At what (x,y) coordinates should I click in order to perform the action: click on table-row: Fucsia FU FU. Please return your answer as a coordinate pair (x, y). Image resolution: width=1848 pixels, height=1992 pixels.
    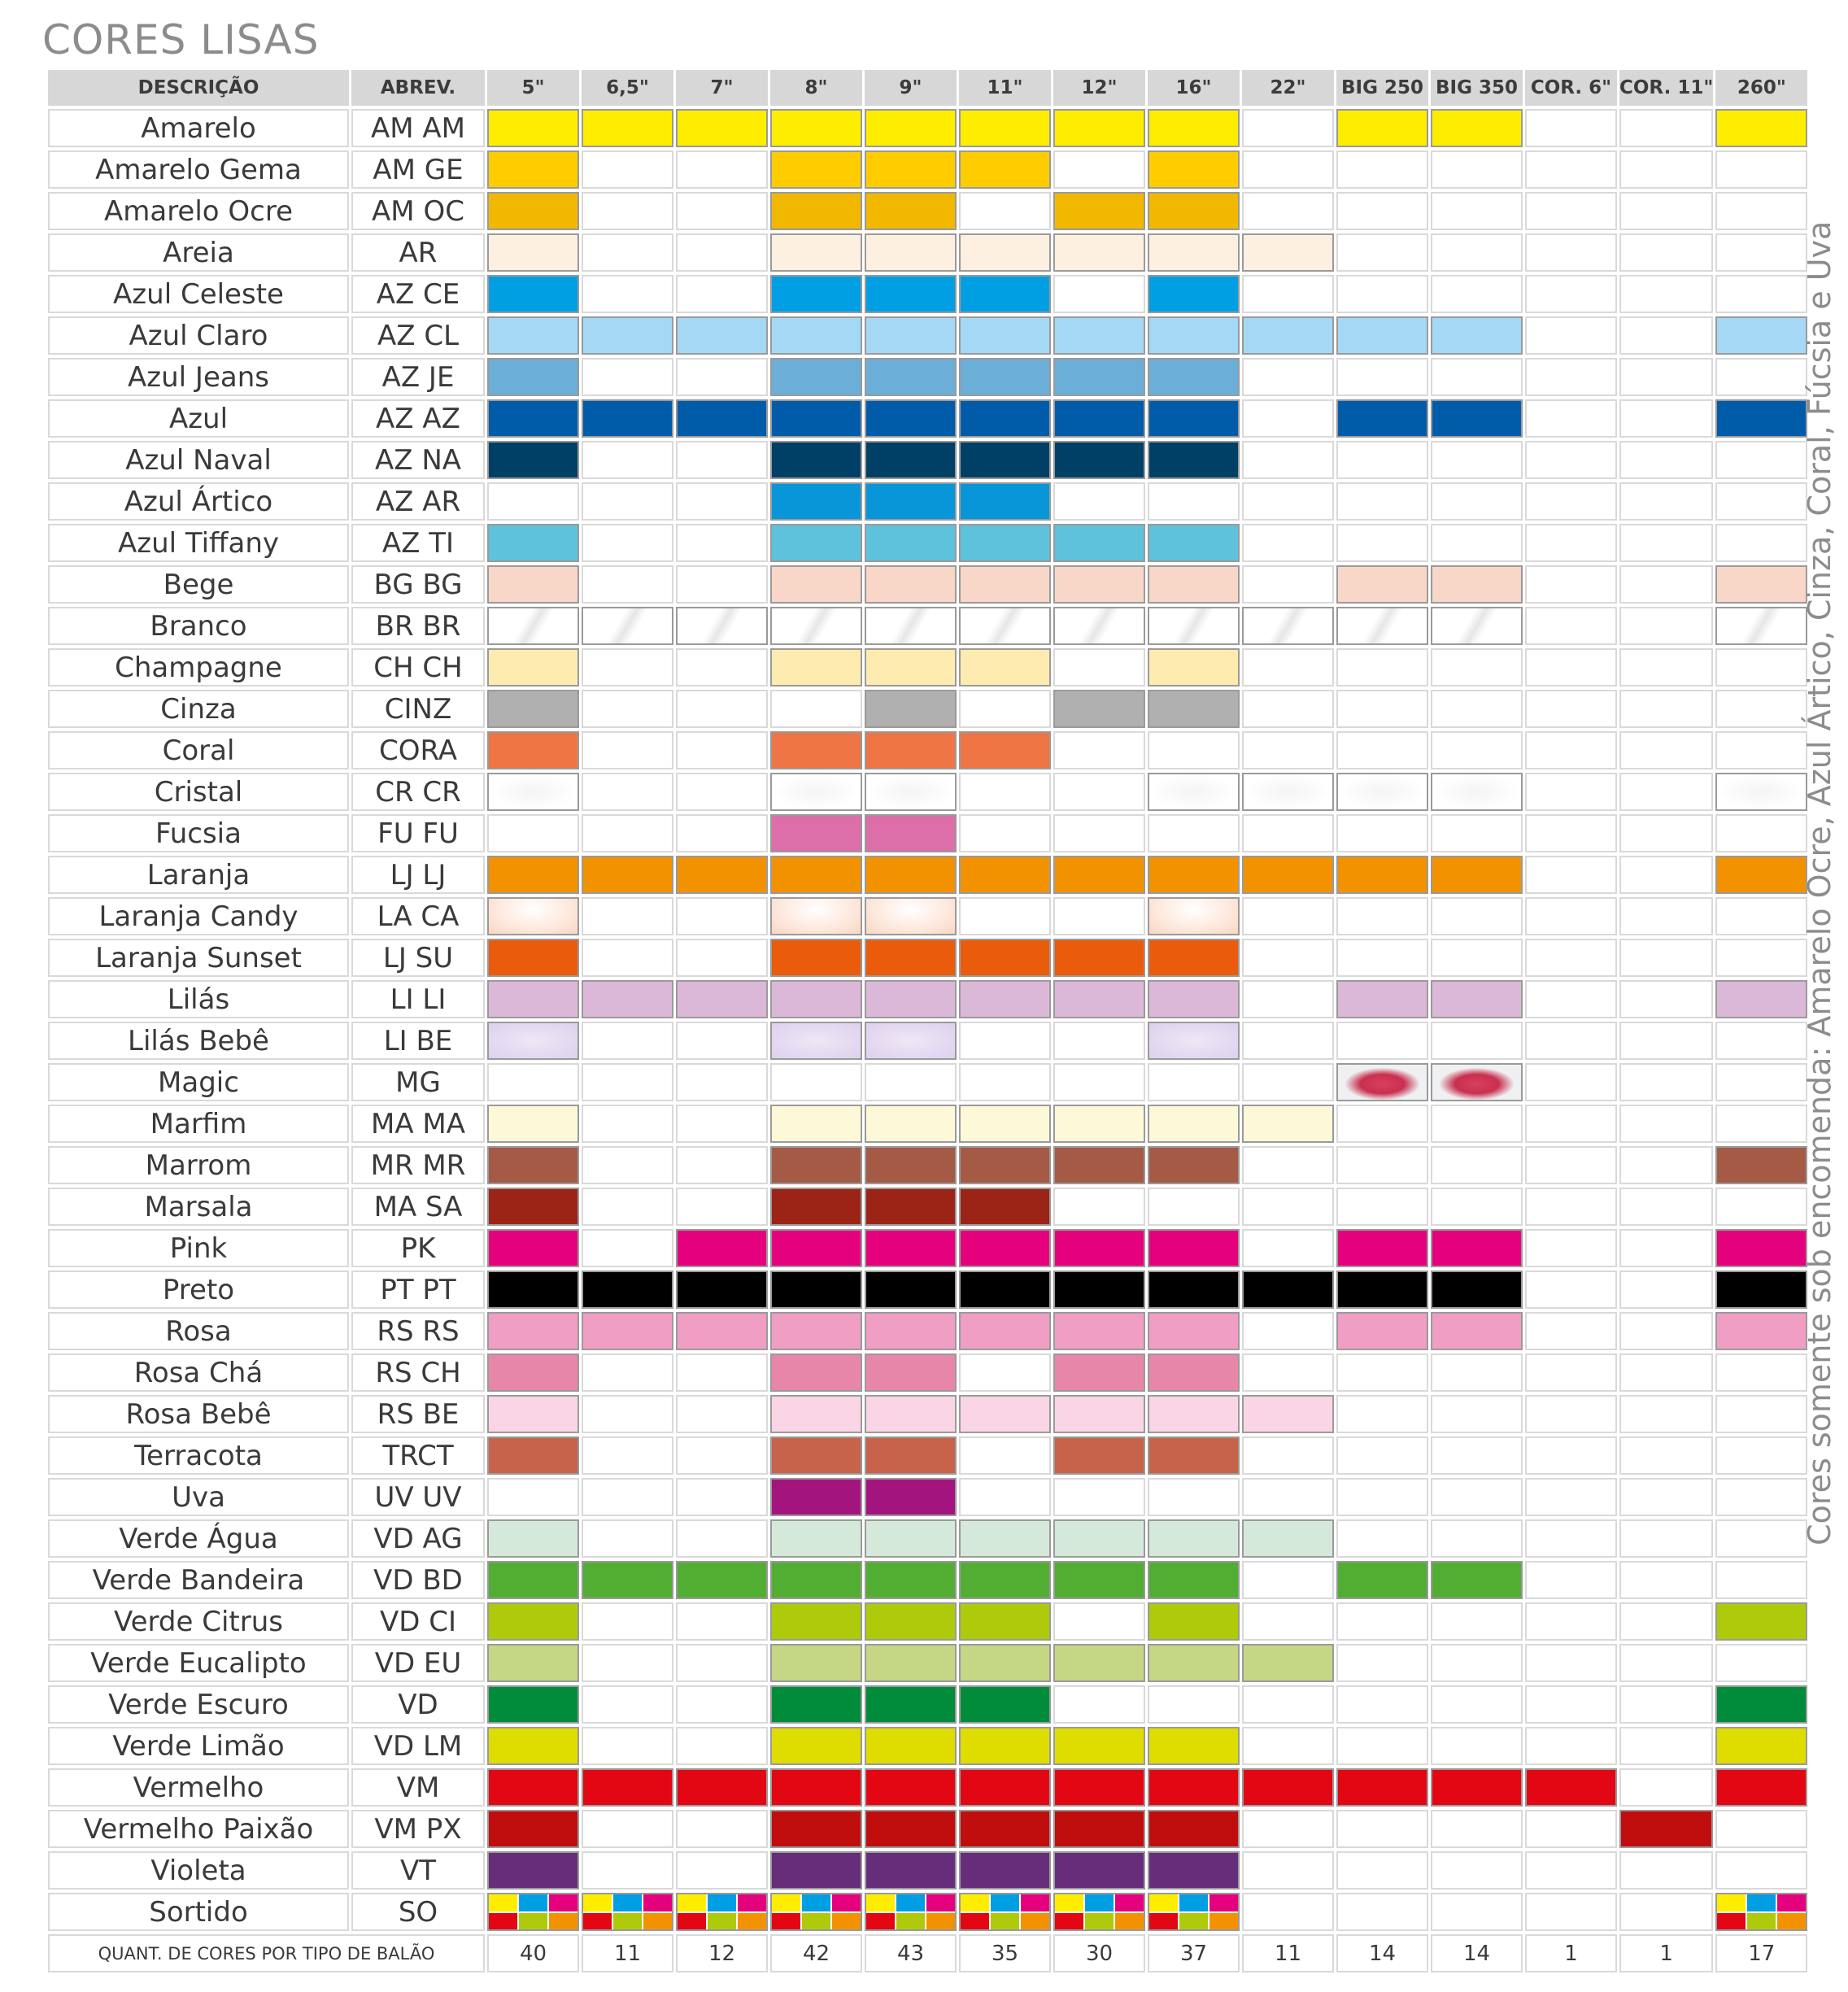
    Looking at the image, I should click on (928, 833).